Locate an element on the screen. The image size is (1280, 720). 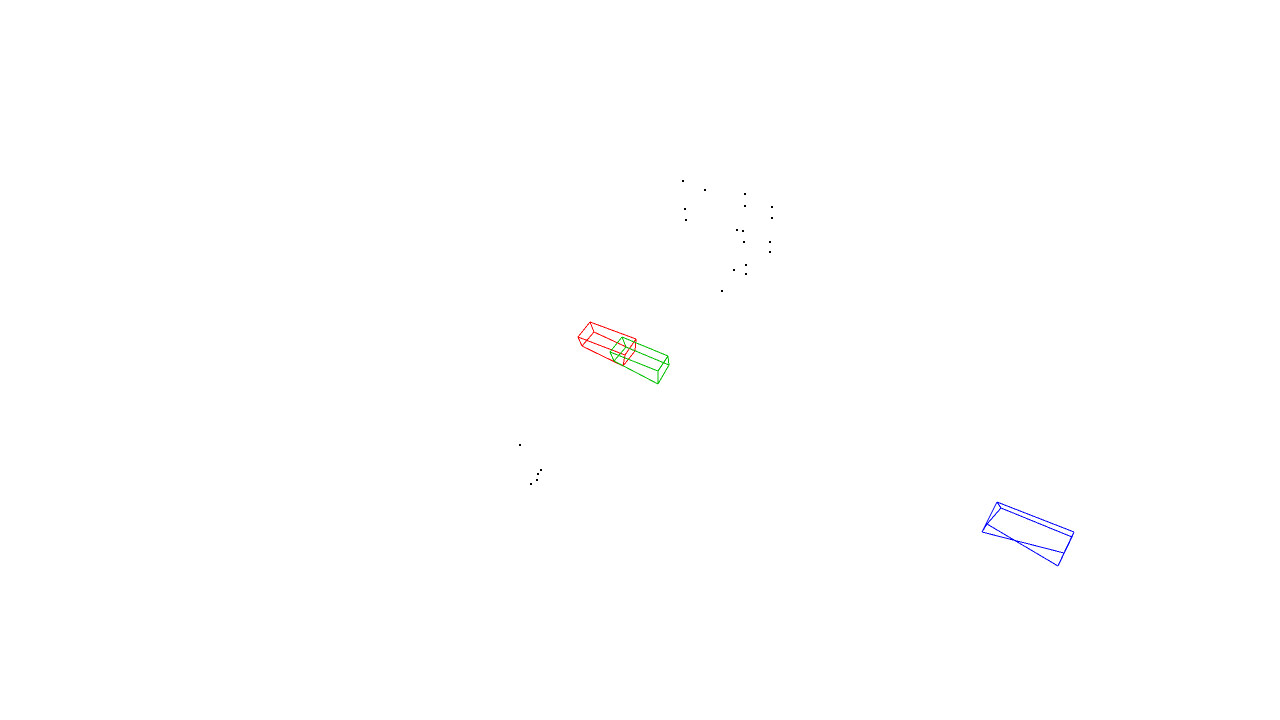
point-cloud is located at coordinates (646, 332).